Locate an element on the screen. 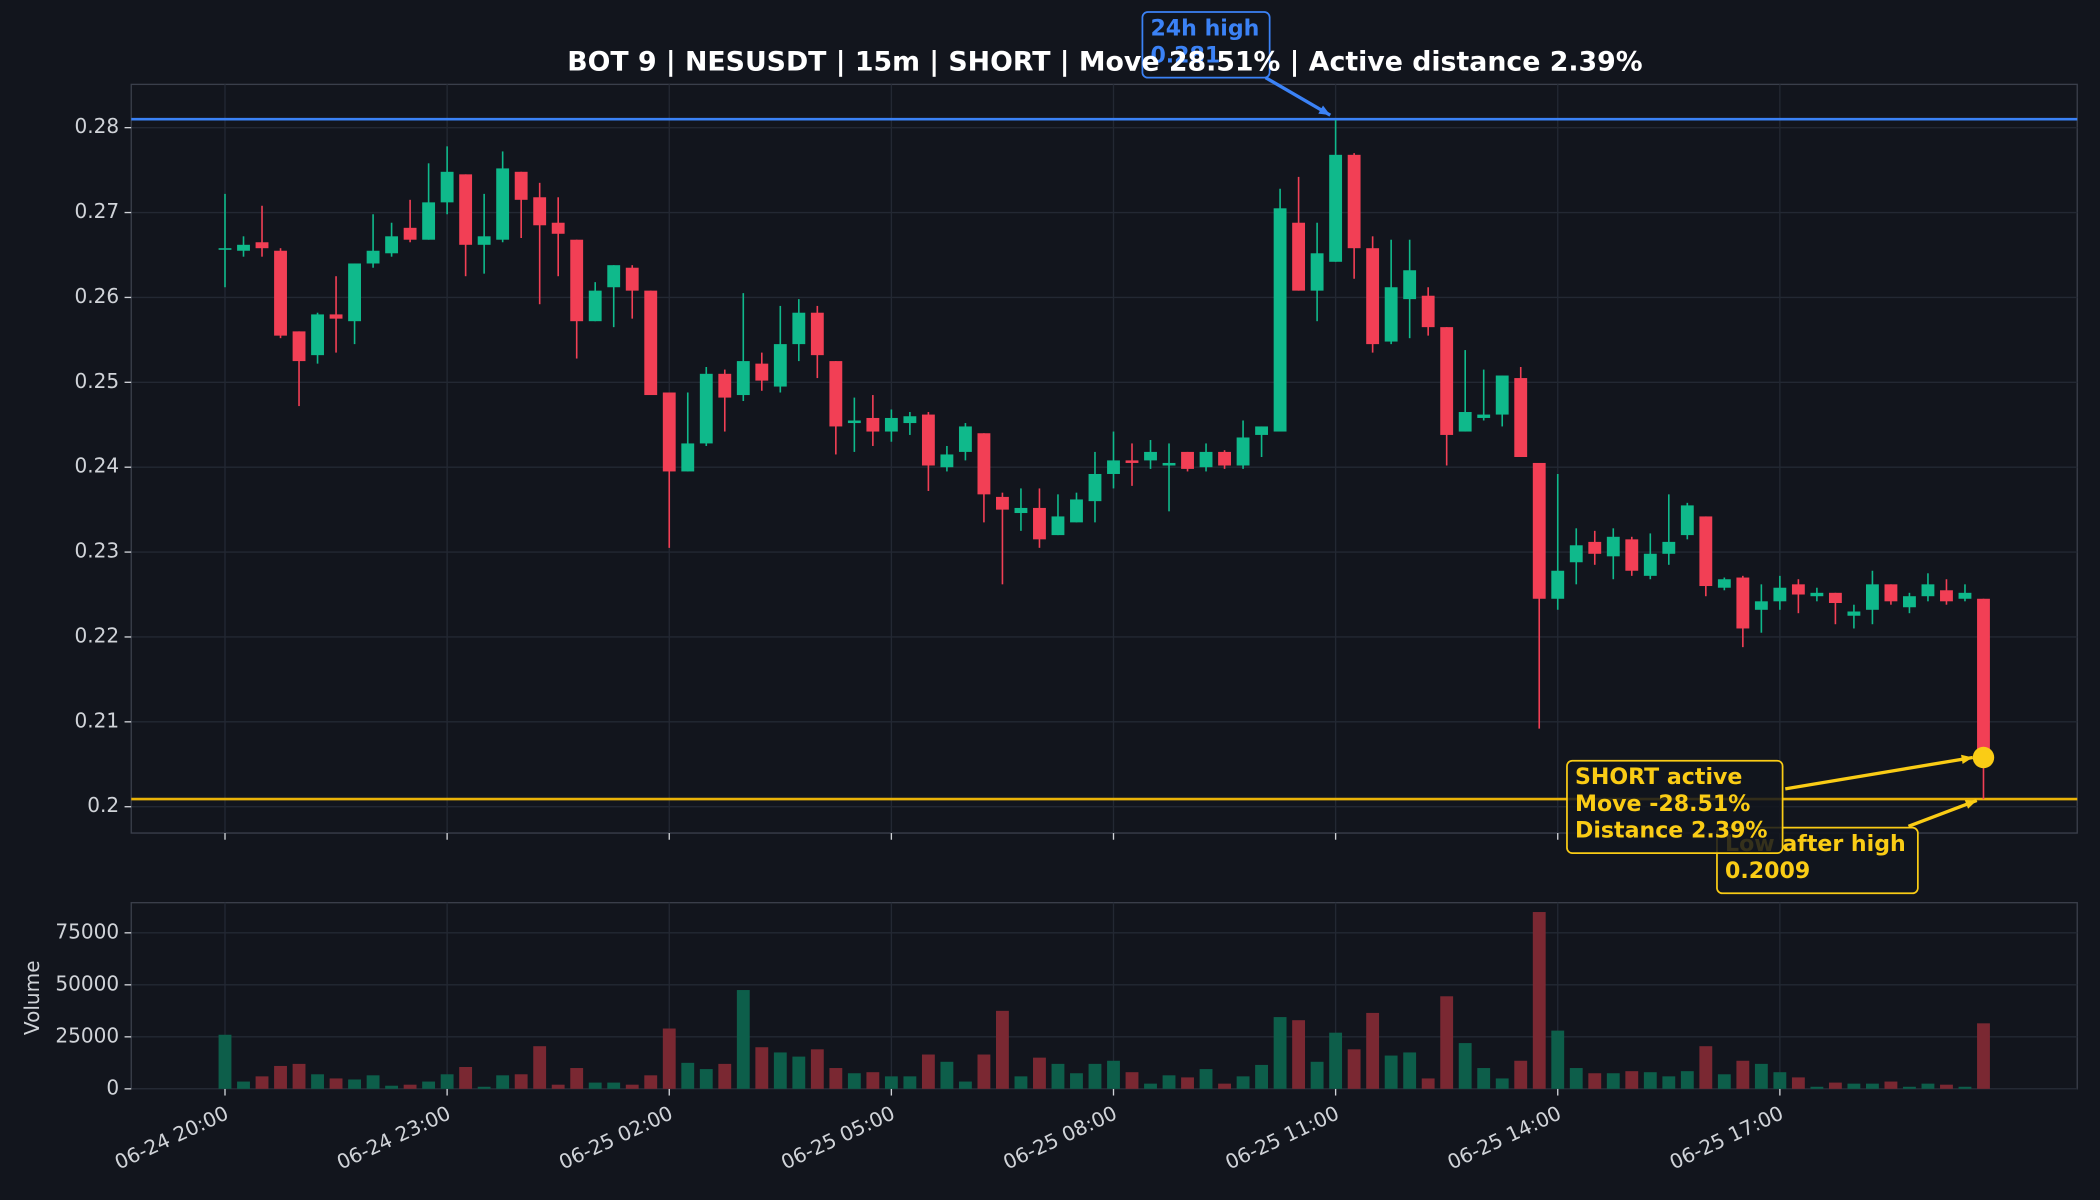 Image resolution: width=2100 pixels, height=1200 pixels. y-tick-label: 0.2 is located at coordinates (103, 805).